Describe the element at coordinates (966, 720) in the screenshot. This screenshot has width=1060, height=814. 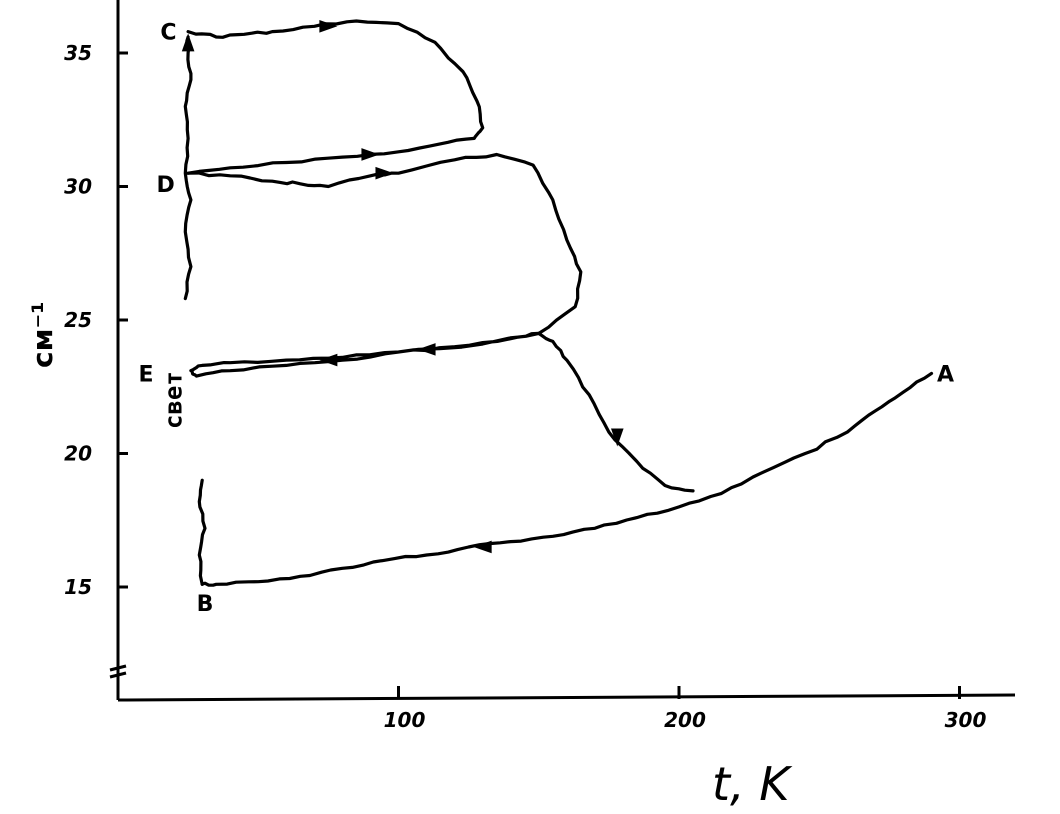
I see `x-tick-label: 300` at that location.